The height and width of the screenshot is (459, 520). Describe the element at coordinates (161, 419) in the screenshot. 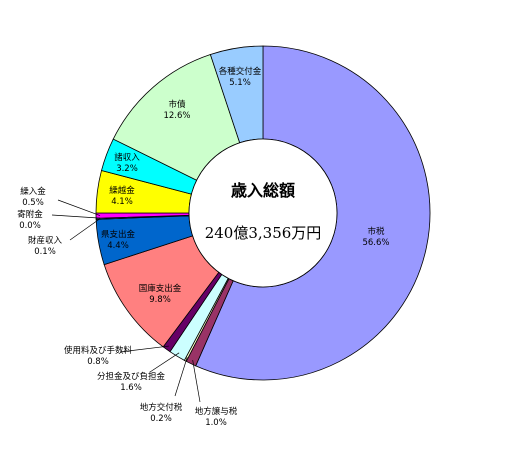

I see `slice-value-2: 0.2%` at that location.